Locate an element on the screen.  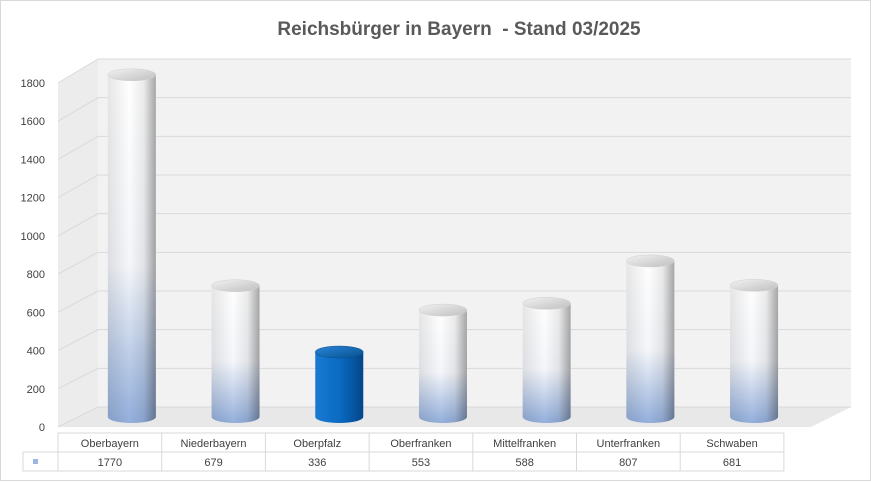
category-label: Mittelfranken is located at coordinates (524, 444).